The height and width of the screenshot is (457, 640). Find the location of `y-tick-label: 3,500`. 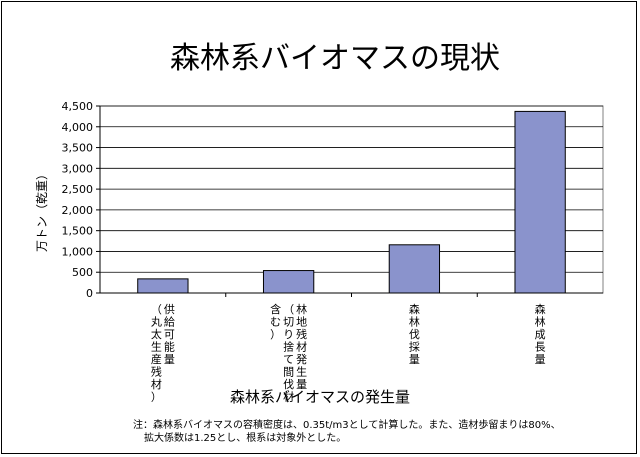

y-tick-label: 3,500 is located at coordinates (78, 148).